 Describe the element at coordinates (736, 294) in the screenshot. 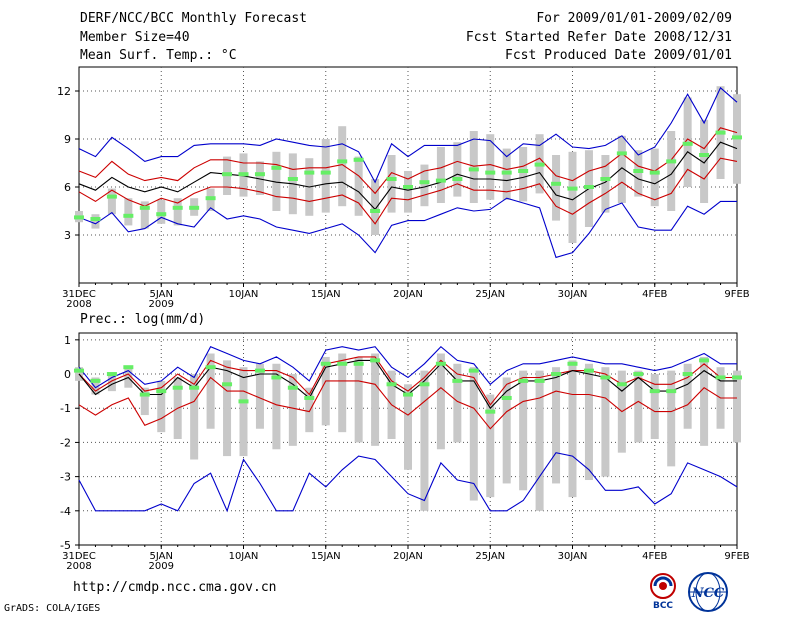

I see `x-tick-label: 9FEB` at that location.